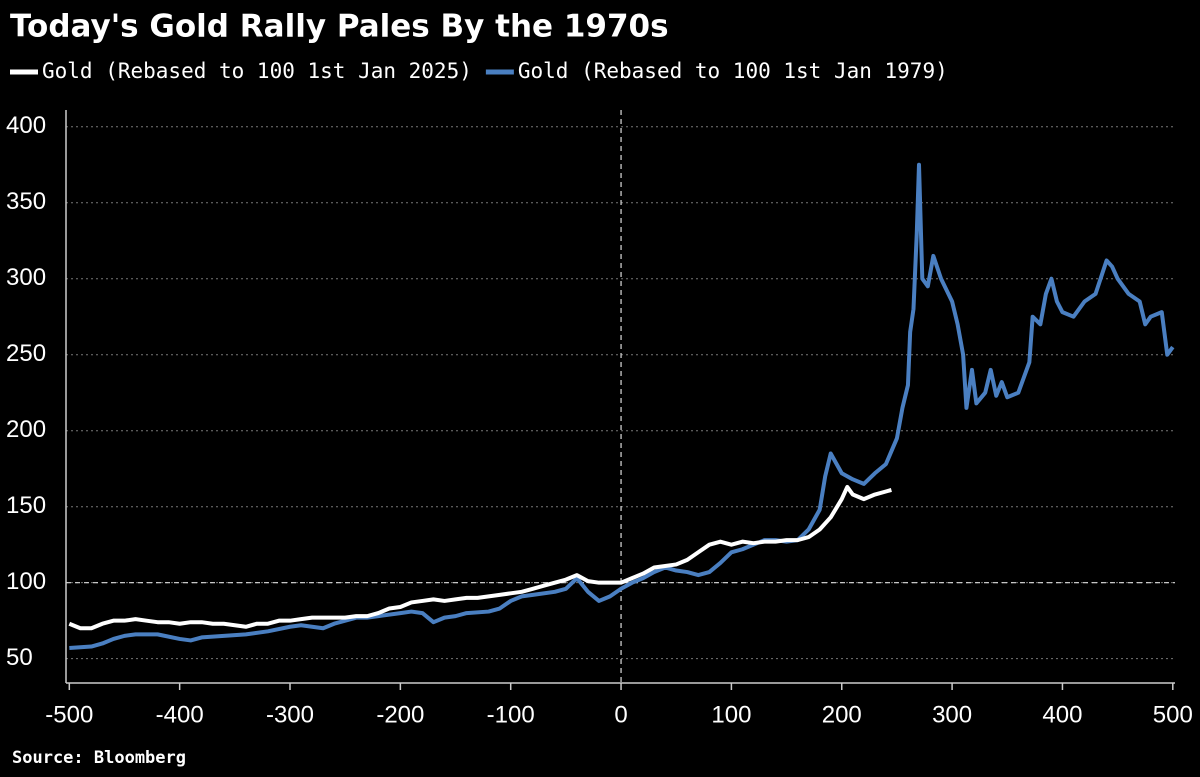 The image size is (1200, 777). I want to click on x-tick-label: -500, so click(69, 714).